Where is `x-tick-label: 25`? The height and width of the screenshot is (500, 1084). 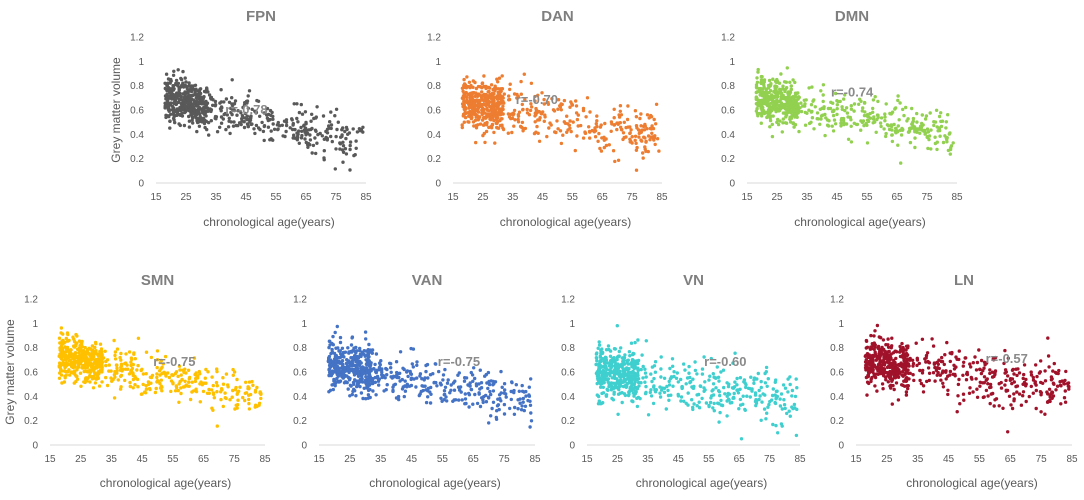
x-tick-label: 25 is located at coordinates (350, 459).